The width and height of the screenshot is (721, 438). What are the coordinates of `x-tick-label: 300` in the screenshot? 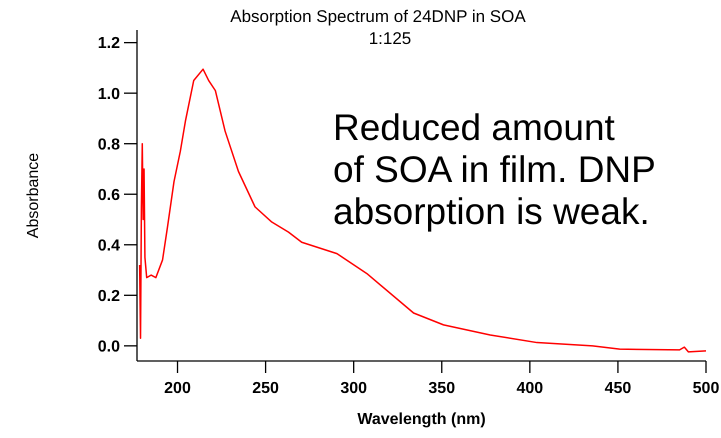 It's located at (354, 388).